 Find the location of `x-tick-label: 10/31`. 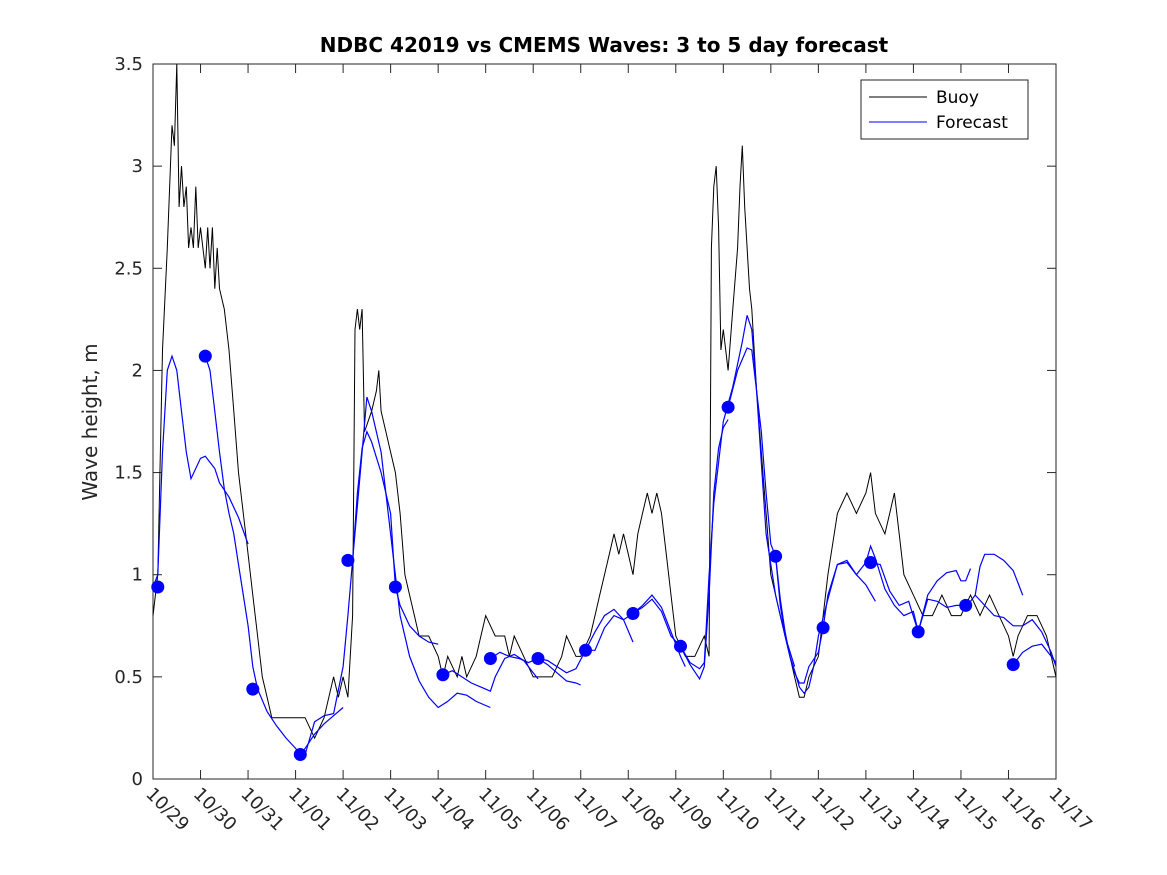

x-tick-label: 10/31 is located at coordinates (263, 810).